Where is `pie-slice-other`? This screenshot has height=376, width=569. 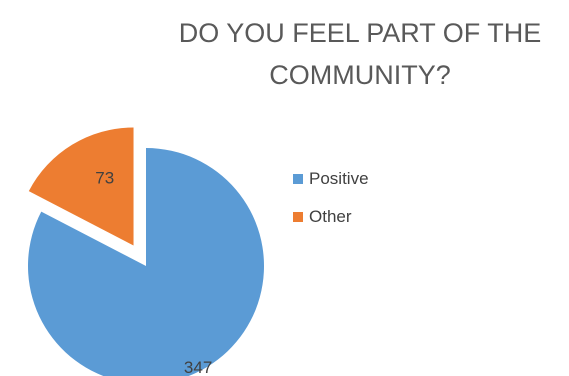
pie-slice-other is located at coordinates (81, 186).